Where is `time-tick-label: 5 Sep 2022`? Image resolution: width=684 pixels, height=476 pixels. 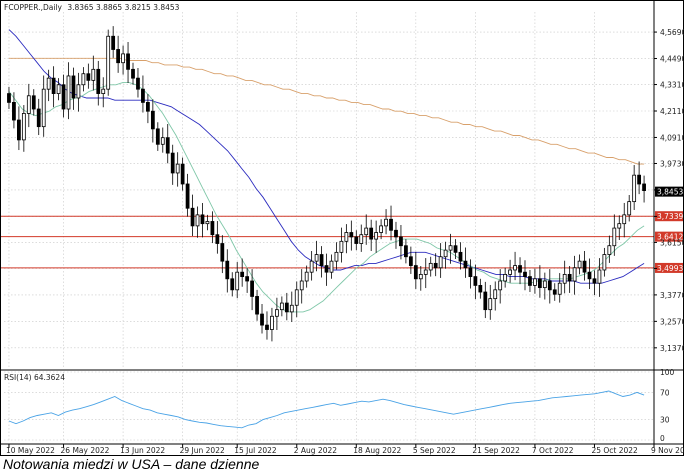 time-tick-label: 5 Sep 2022 is located at coordinates (434, 450).